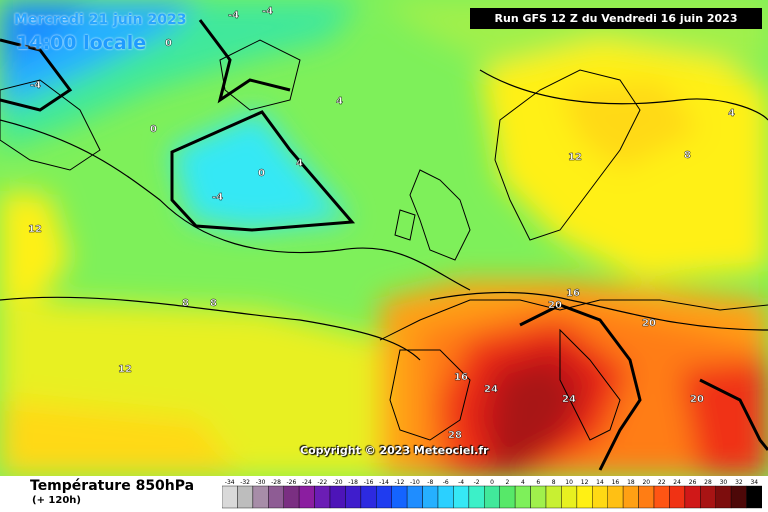 The height and width of the screenshot is (512, 768). Describe the element at coordinates (754, 482) in the screenshot. I see `scale-tick-label: 34` at that location.